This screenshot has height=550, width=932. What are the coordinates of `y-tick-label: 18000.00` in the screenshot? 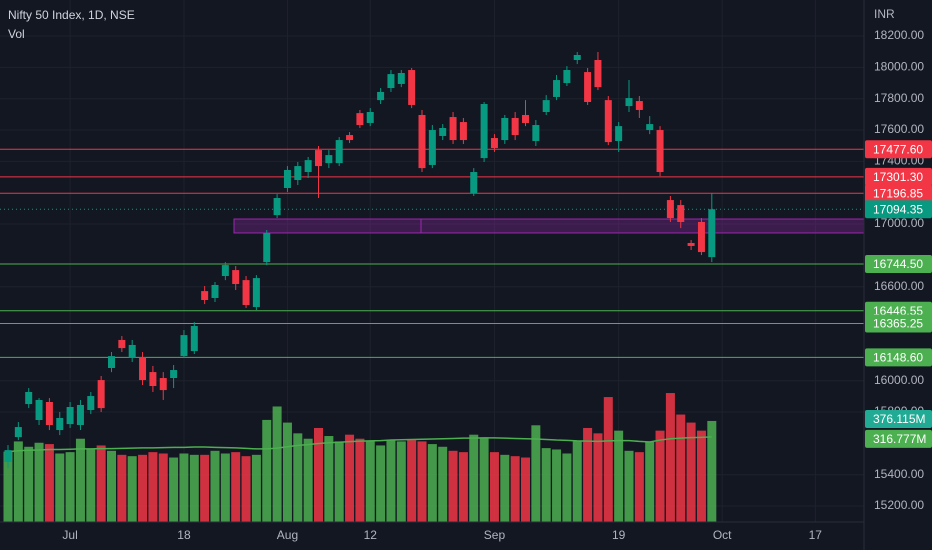 It's located at (899, 67).